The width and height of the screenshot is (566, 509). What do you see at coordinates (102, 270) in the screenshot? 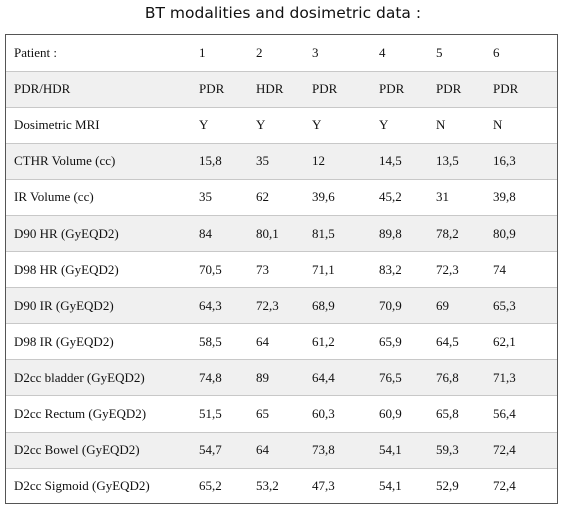
I see `row-label-cell: D98 HR (GyEQD2)` at bounding box center [102, 270].